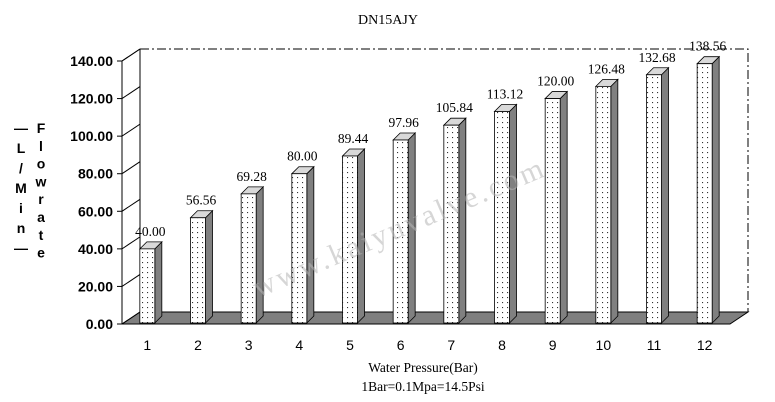  I want to click on bar-data-label: 126.48, so click(606, 68).